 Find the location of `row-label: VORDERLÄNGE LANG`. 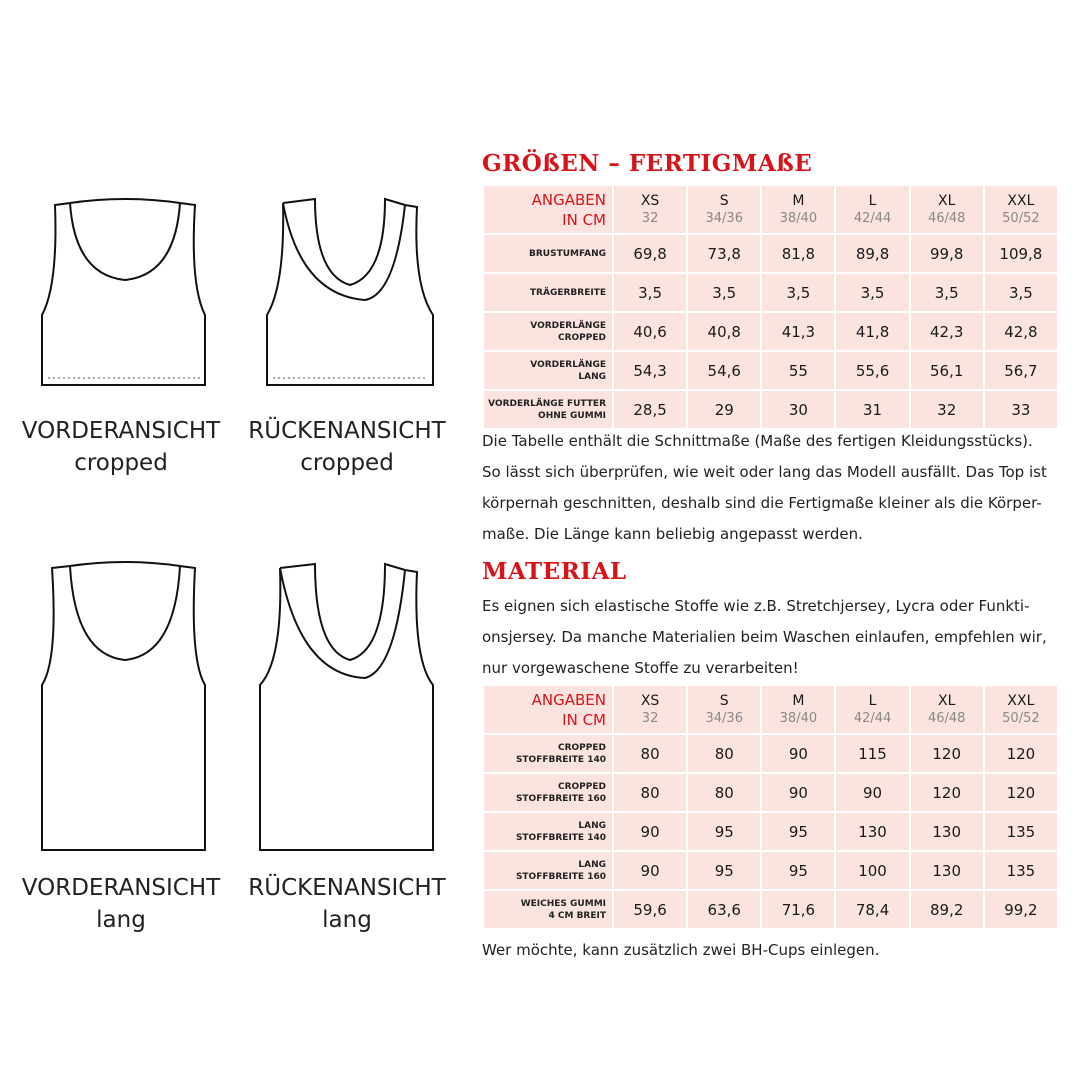

row-label: VORDERLÄNGE LANG is located at coordinates (548, 370).